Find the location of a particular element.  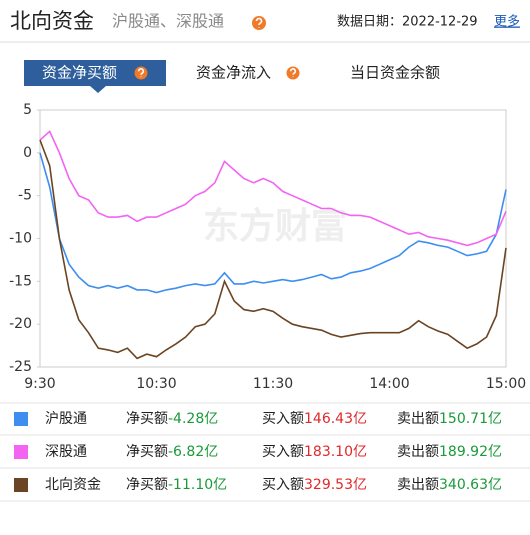

more-link: 更多 is located at coordinates (507, 22).